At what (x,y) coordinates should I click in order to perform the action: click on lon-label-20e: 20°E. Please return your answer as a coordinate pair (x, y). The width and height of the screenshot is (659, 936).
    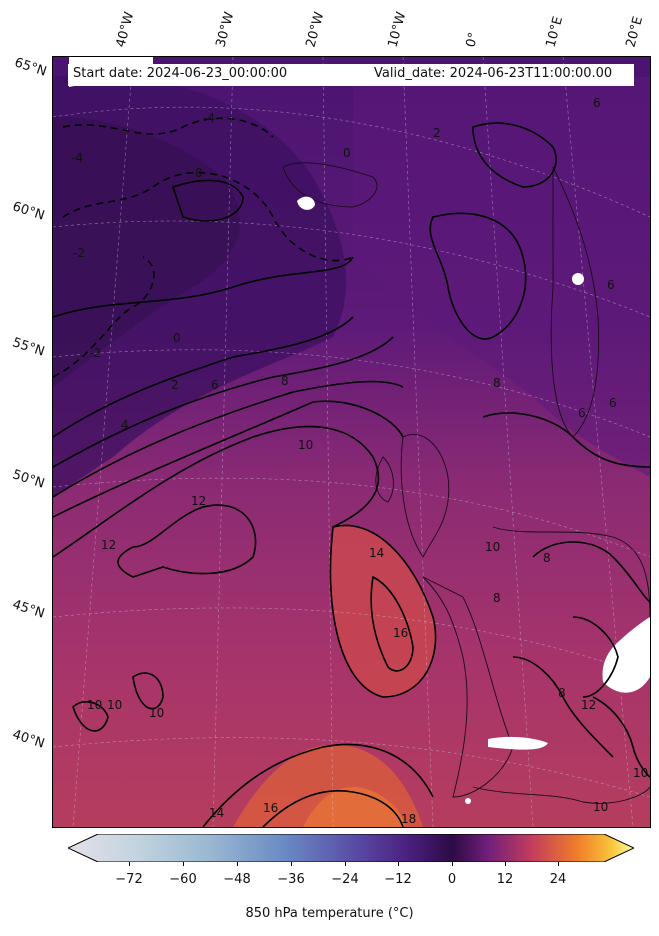
    Looking at the image, I should click on (635, 32).